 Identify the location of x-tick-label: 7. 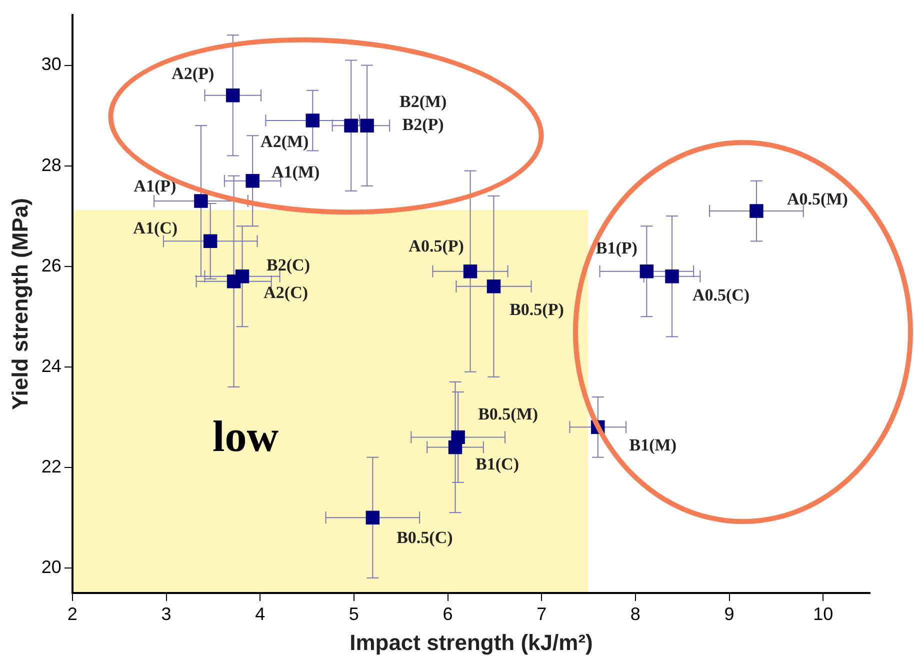
(541, 614).